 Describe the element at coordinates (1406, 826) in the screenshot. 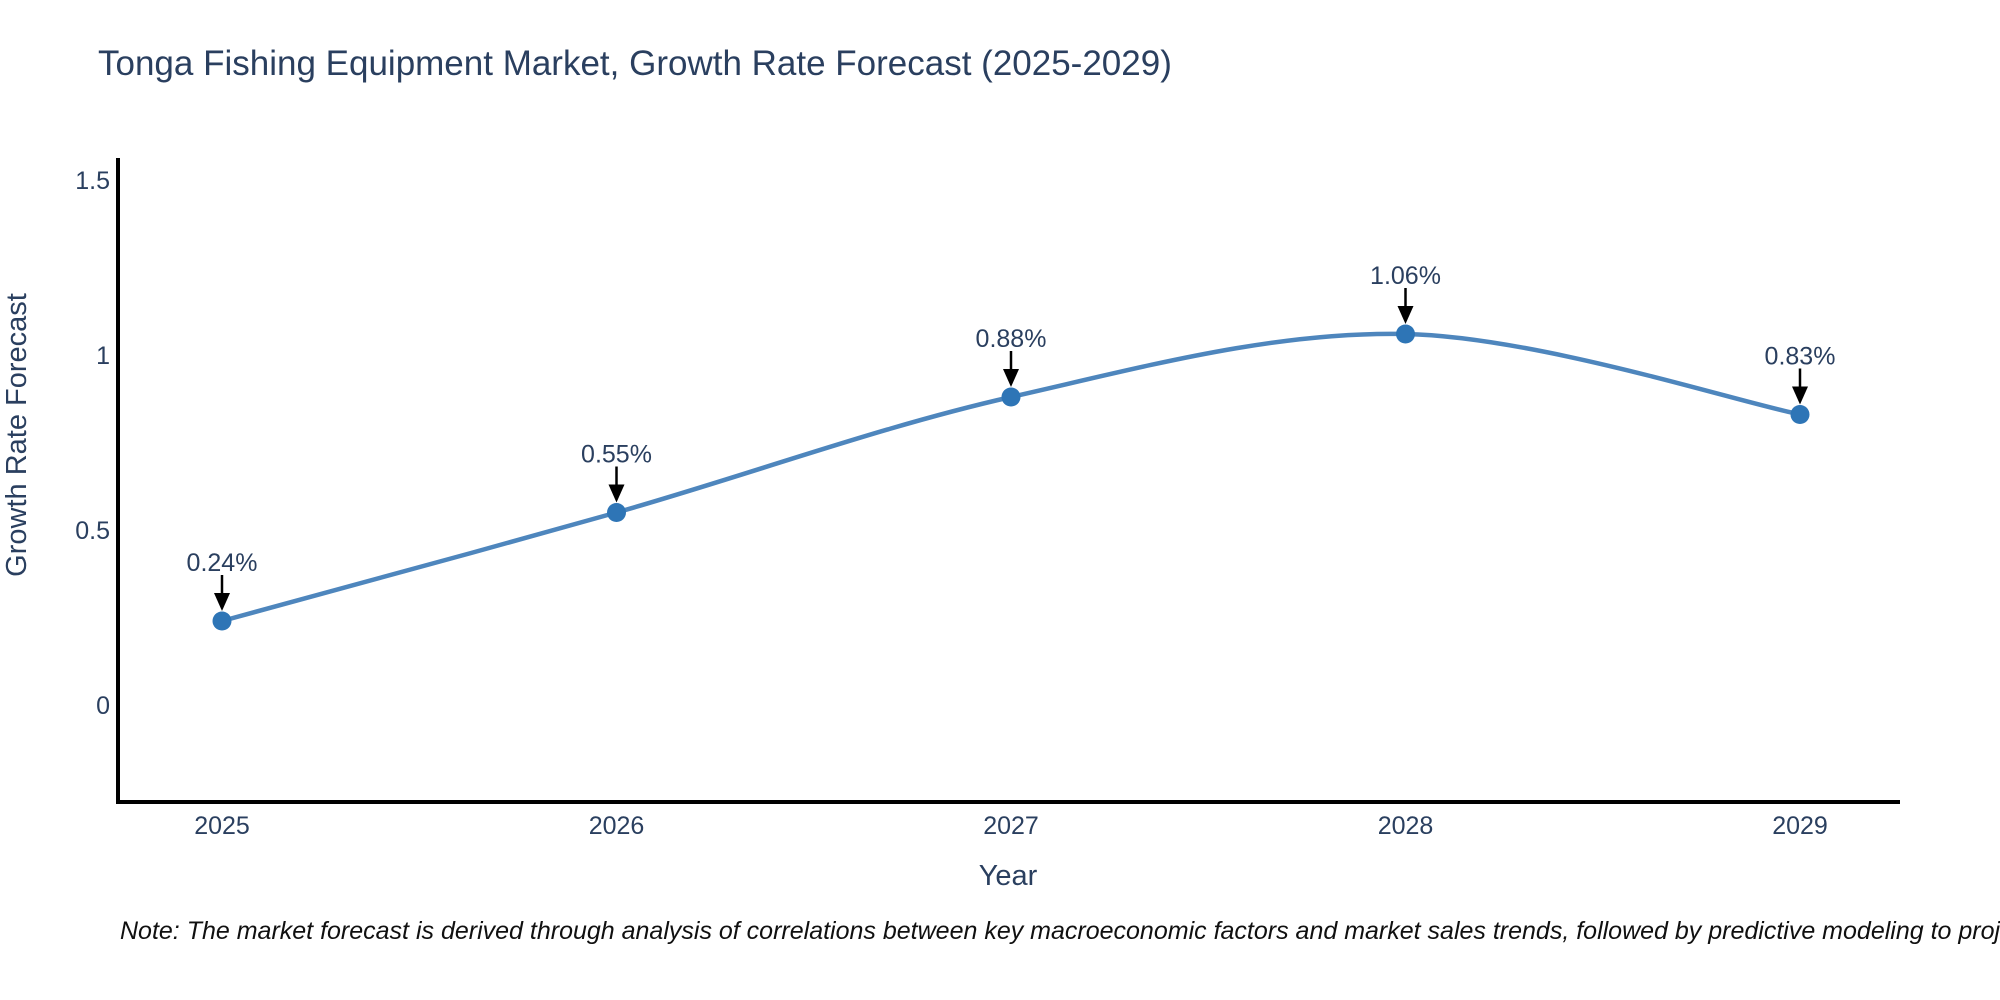

I see `x-tick-label: 2028` at that location.